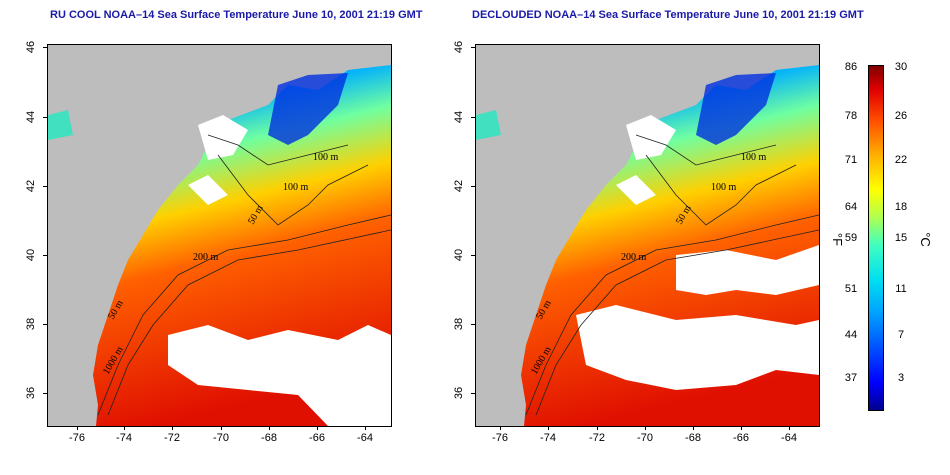 This screenshot has width=950, height=475. Describe the element at coordinates (901, 116) in the screenshot. I see `celsius-tick-label: 26` at that location.